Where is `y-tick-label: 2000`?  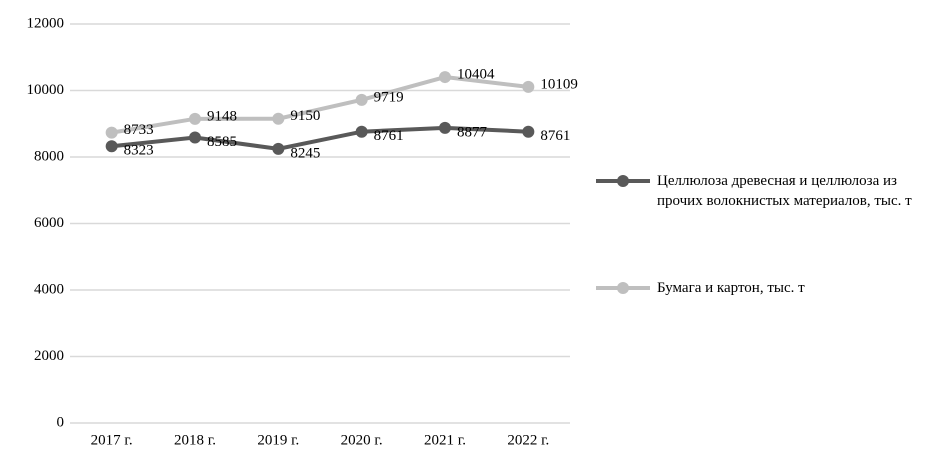
y-tick-label: 2000 is located at coordinates (49, 356).